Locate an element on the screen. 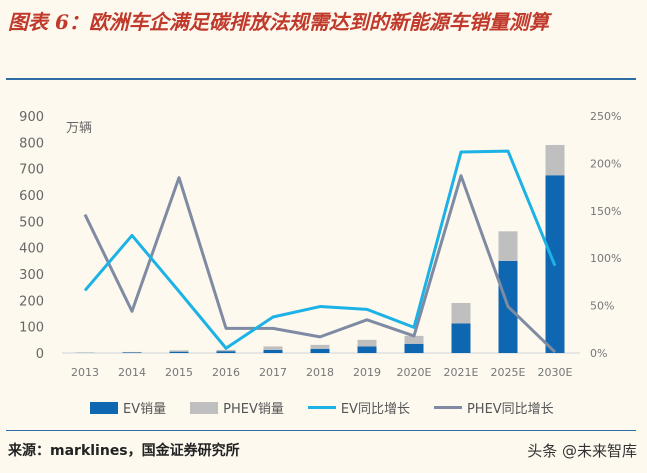 The width and height of the screenshot is (647, 473). x-tick: 2016 is located at coordinates (226, 372).